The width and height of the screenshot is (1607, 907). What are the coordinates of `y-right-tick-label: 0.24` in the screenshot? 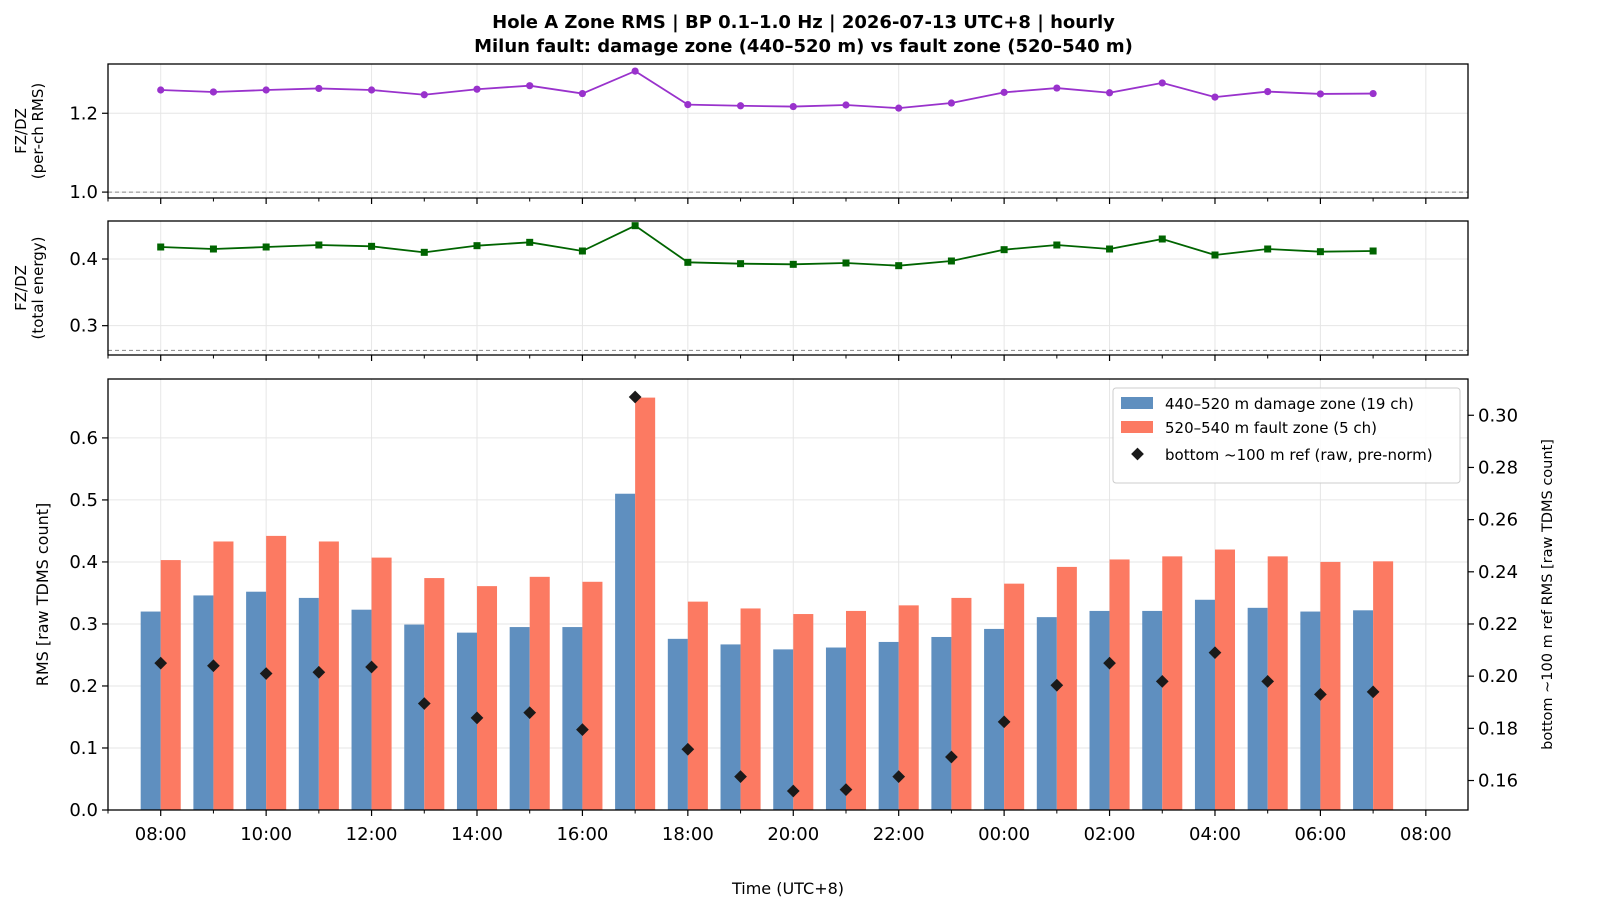 It's located at (1498, 572).